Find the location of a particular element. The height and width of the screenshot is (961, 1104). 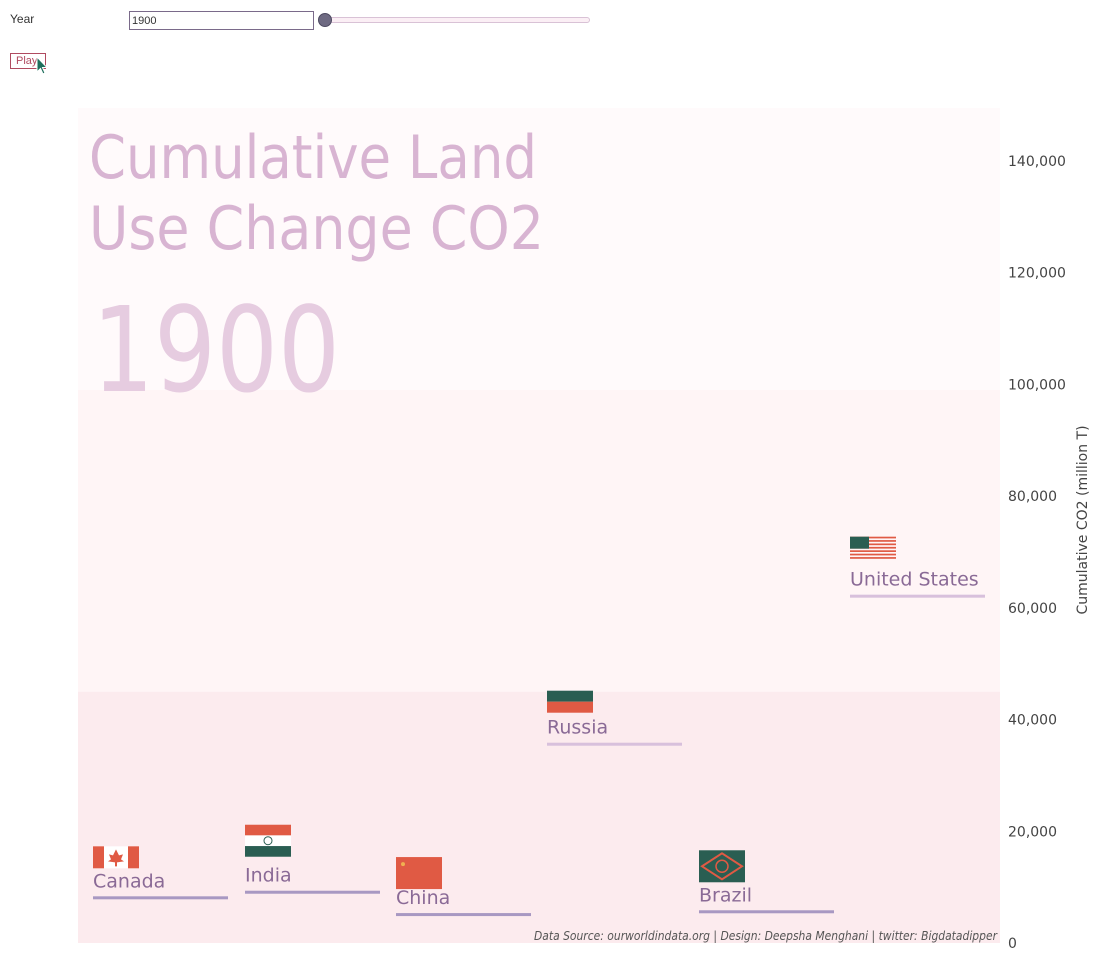

y-axis-label: Cumulative CO2 (million T) is located at coordinates (1083, 519).